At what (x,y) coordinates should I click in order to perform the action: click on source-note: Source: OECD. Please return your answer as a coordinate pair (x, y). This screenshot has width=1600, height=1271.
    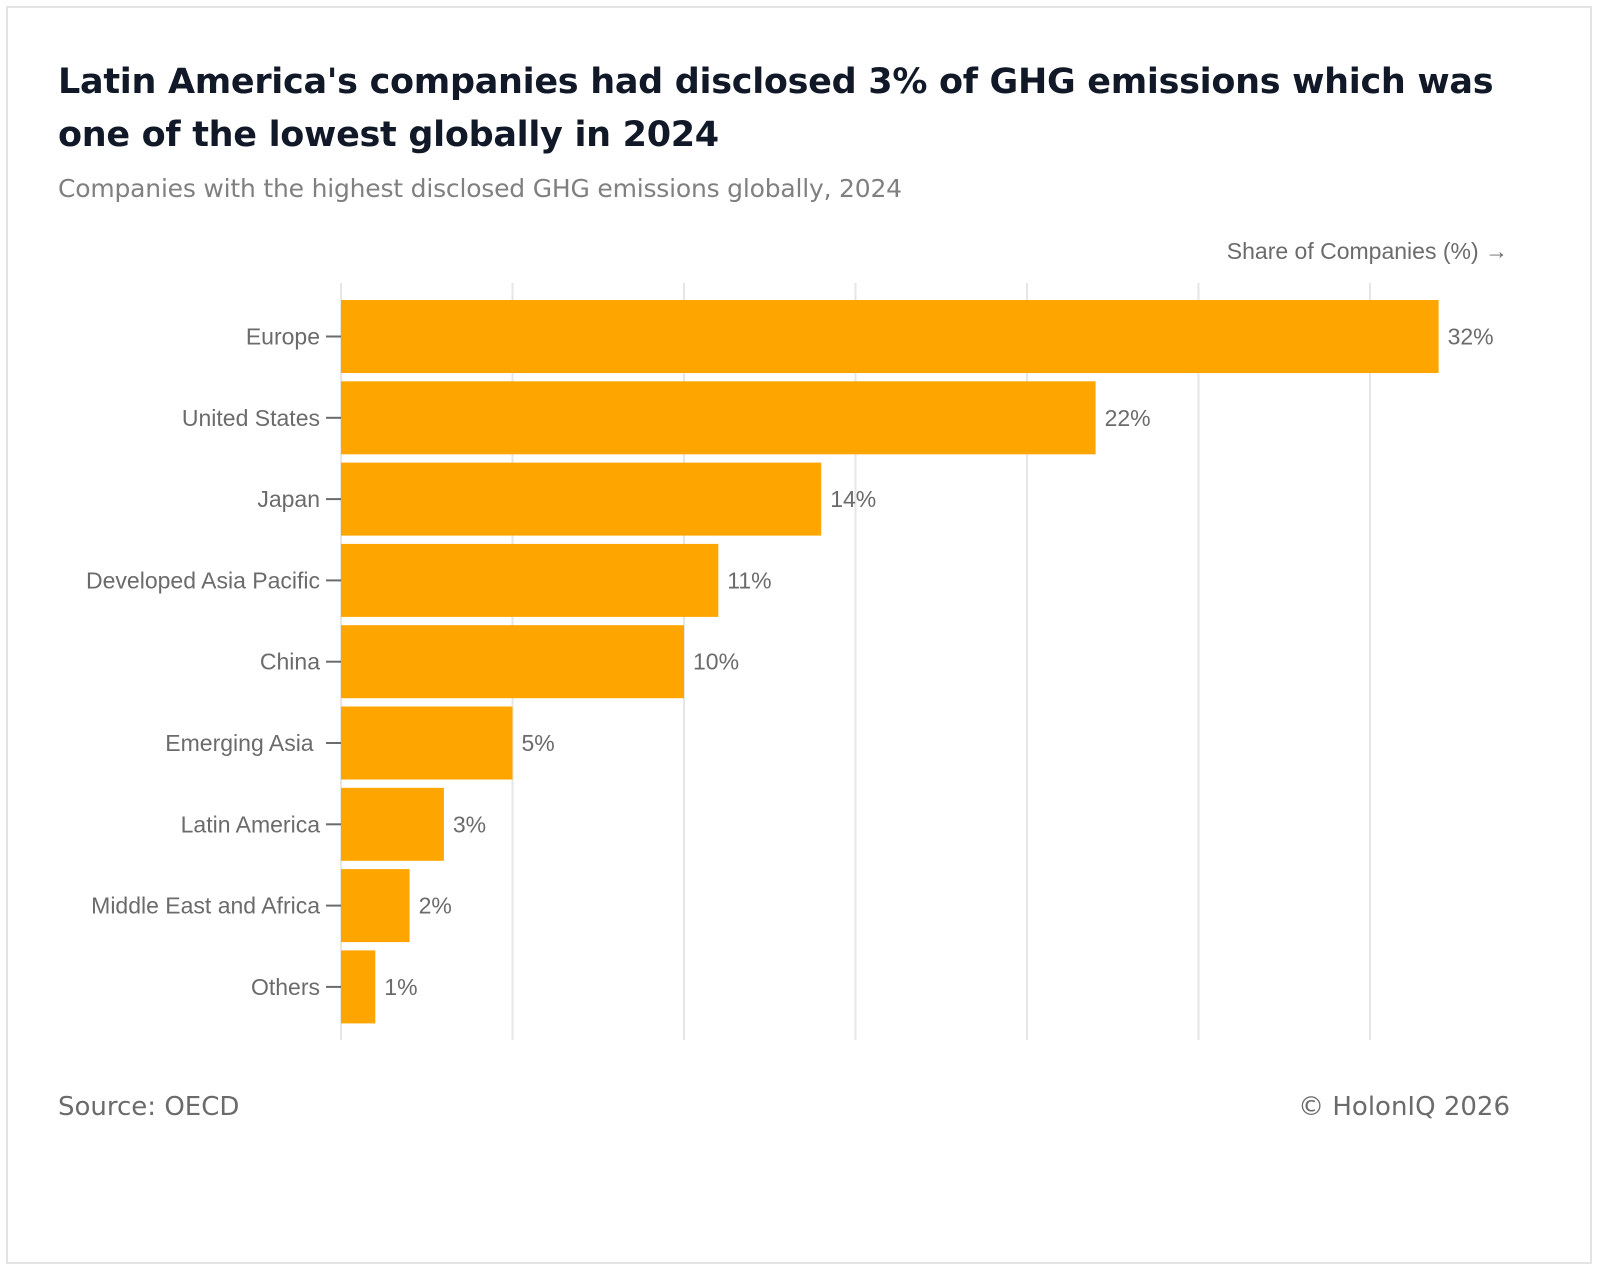
    Looking at the image, I should click on (149, 1107).